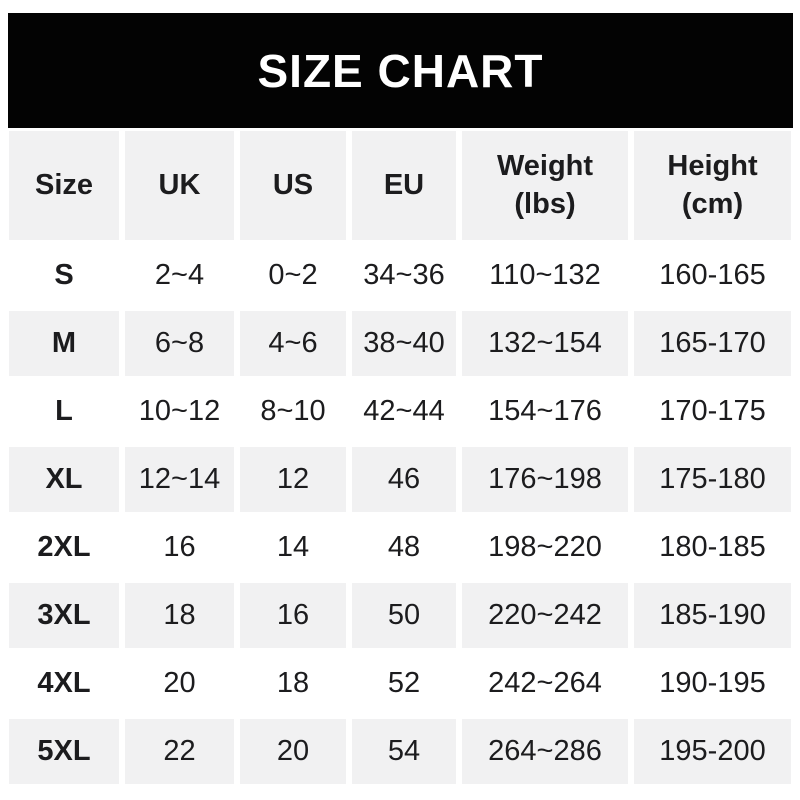 The height and width of the screenshot is (800, 800). I want to click on size-table-header: Size UK US EU Weight (lbs) Height (cm), so click(400, 185).